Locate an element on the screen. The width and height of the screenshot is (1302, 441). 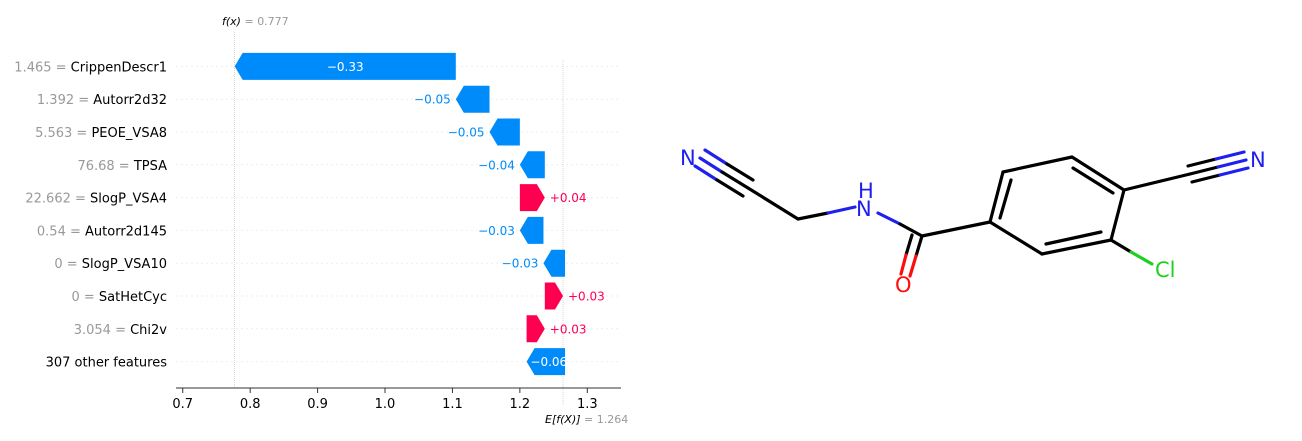
feature-label: 76.68 = TPSA is located at coordinates (122, 166).